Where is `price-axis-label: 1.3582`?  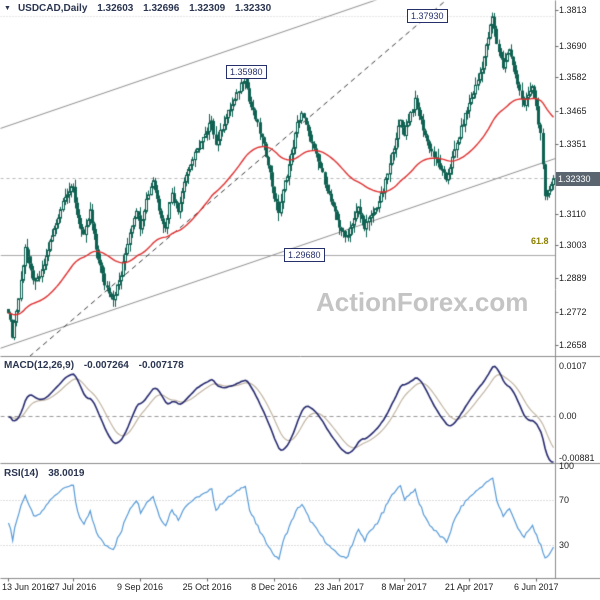 price-axis-label: 1.3582 is located at coordinates (573, 77).